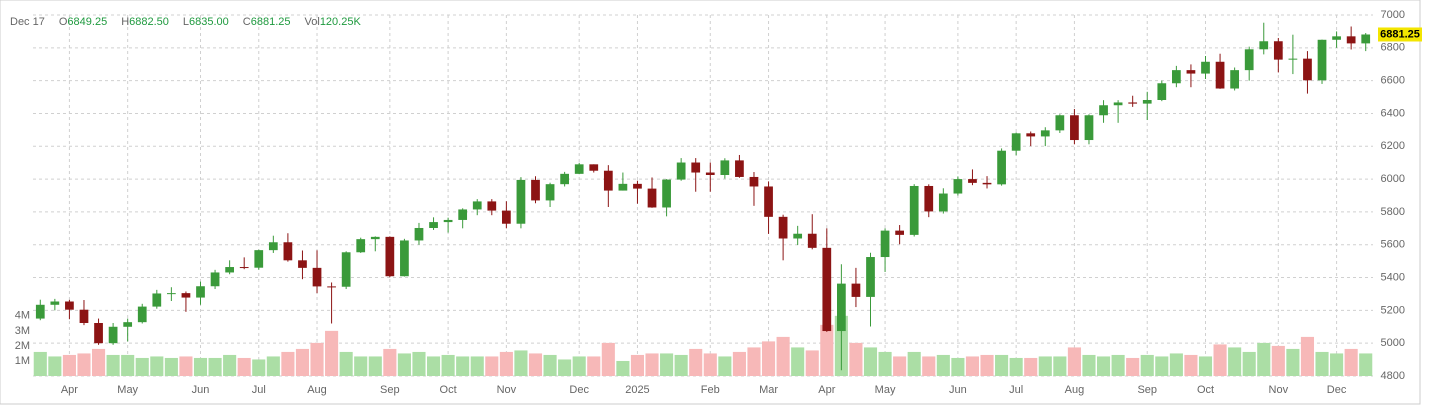 The image size is (1437, 406). What do you see at coordinates (1393, 277) in the screenshot?
I see `y-tick-label: 5400` at bounding box center [1393, 277].